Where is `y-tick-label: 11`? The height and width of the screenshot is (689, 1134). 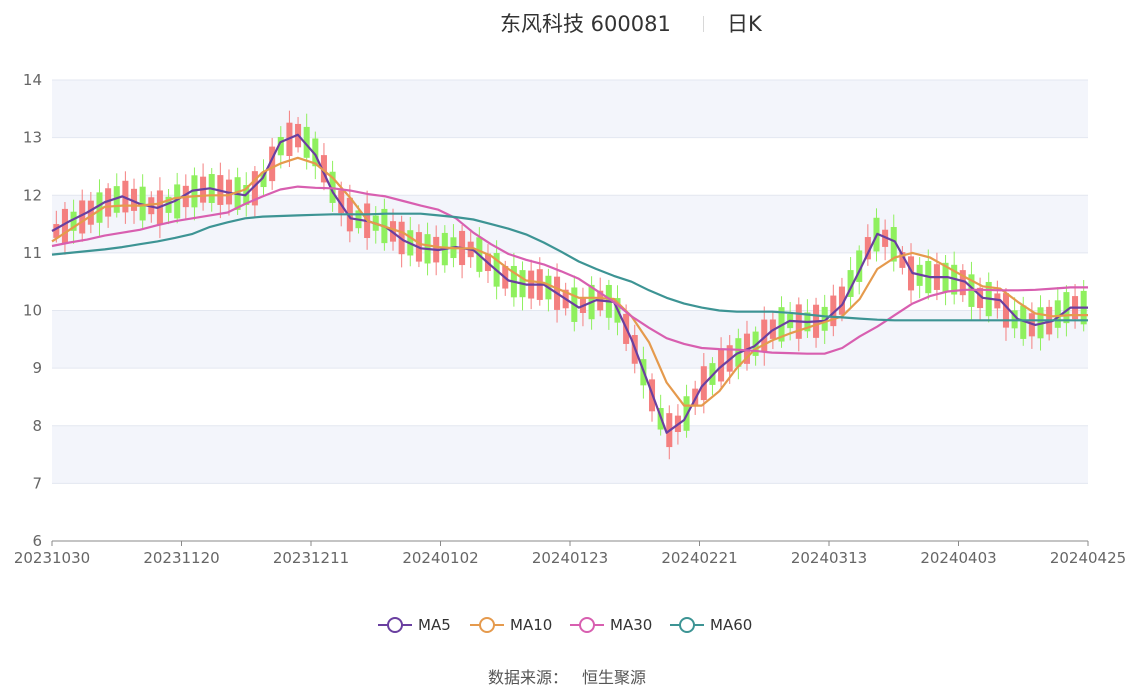
y-tick-label: 11 is located at coordinates (32, 253).